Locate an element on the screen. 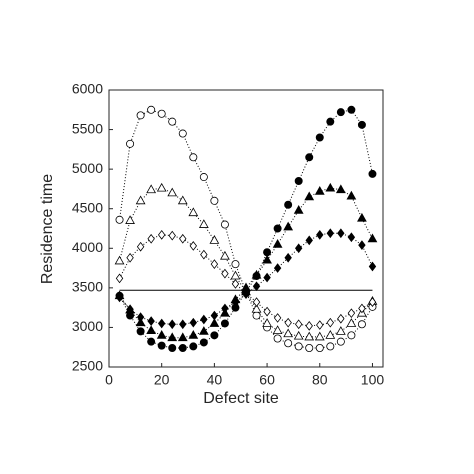  x-axis-label: Defect site is located at coordinates (241, 398).